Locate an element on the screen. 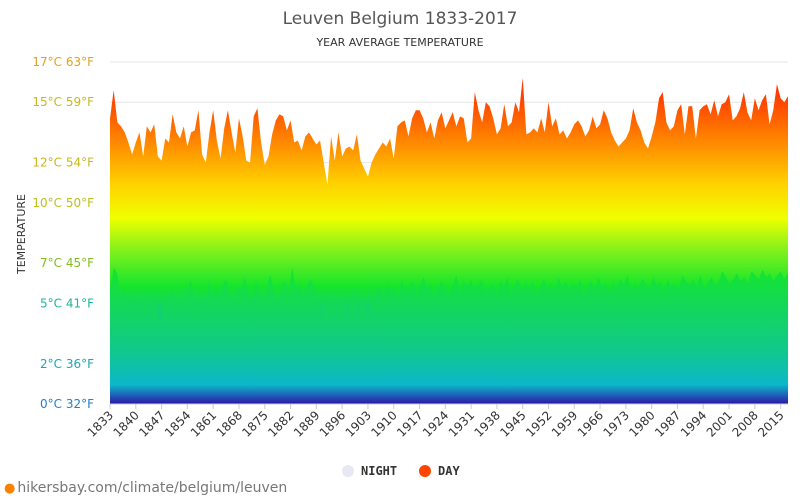 The width and height of the screenshot is (800, 500). y-axis-label: TEMPERATURE is located at coordinates (21, 234).